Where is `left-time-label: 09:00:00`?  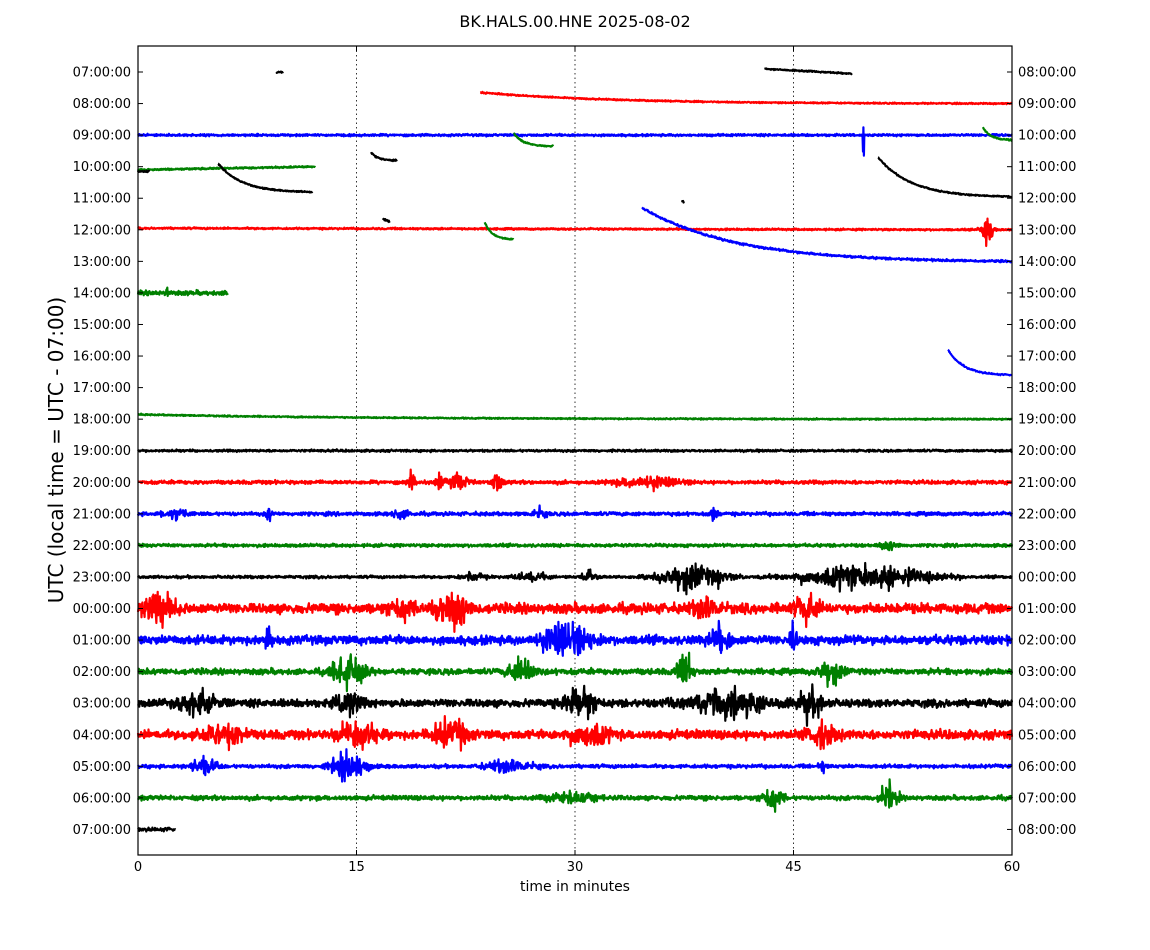 left-time-label: 09:00:00 is located at coordinates (102, 136).